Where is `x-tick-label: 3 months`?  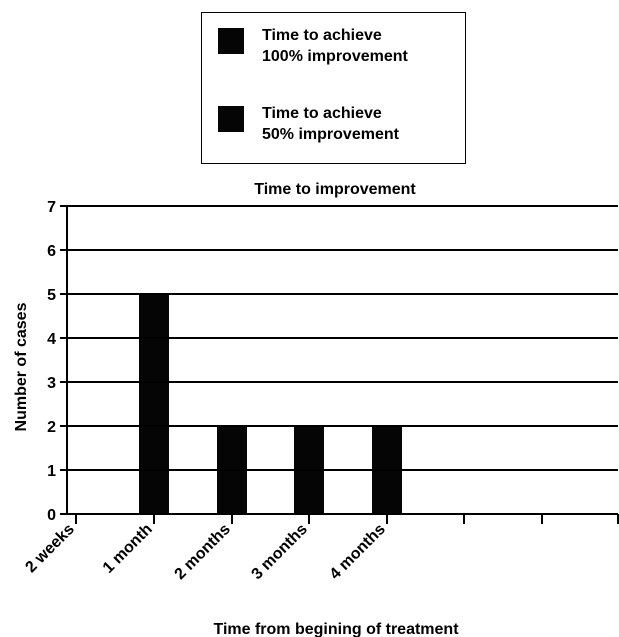 x-tick-label: 3 months is located at coordinates (280, 552).